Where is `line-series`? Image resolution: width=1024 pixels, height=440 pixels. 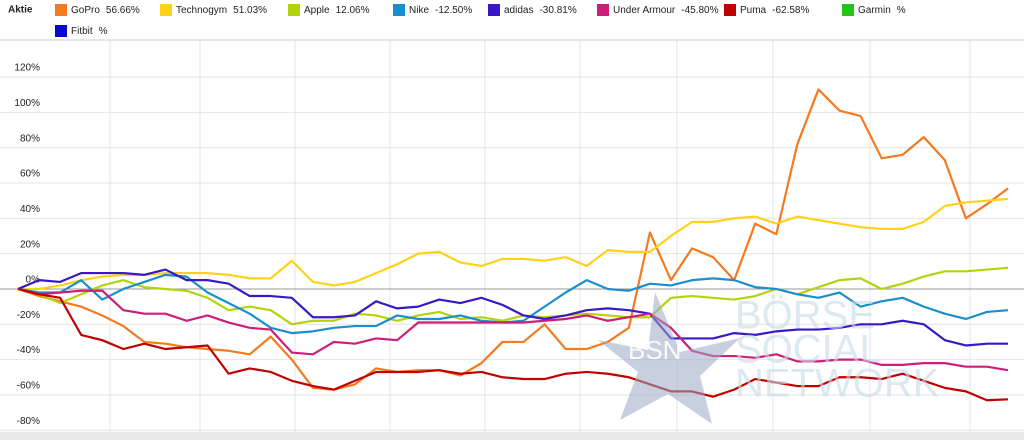
line-series is located at coordinates (513, 296).